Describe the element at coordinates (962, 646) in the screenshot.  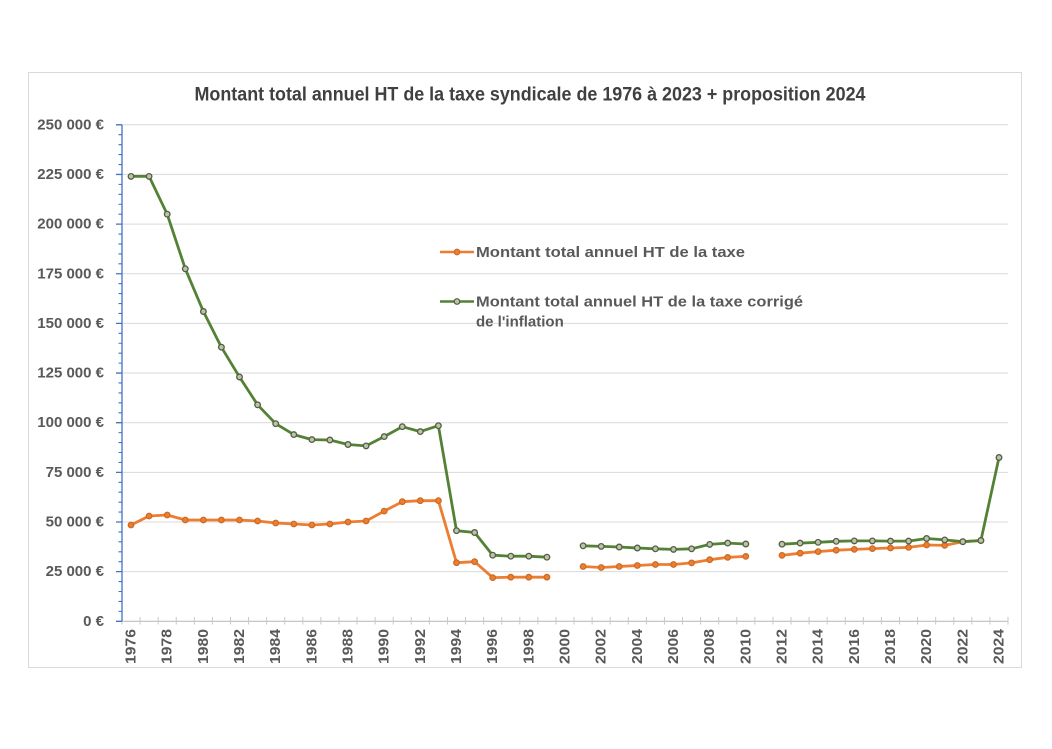
I see `svg-text: 2022` at that location.